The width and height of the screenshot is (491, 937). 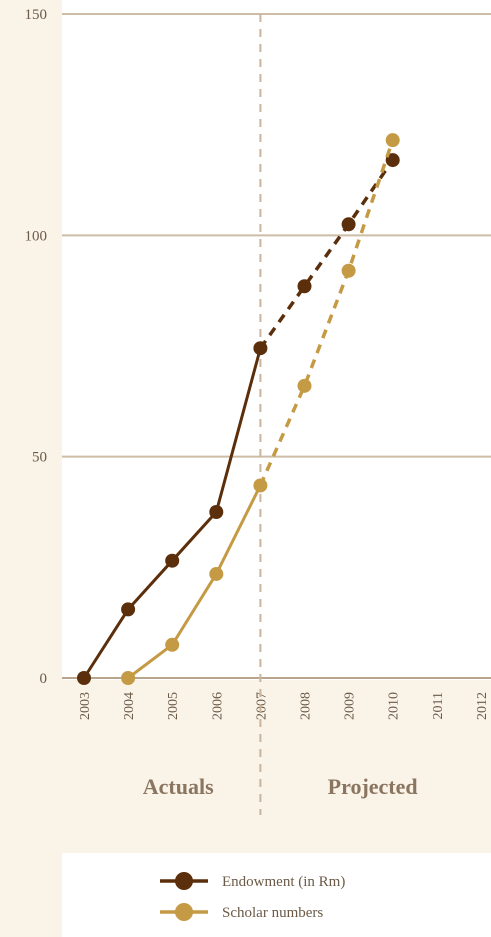 I want to click on legend-background, so click(x=276, y=895).